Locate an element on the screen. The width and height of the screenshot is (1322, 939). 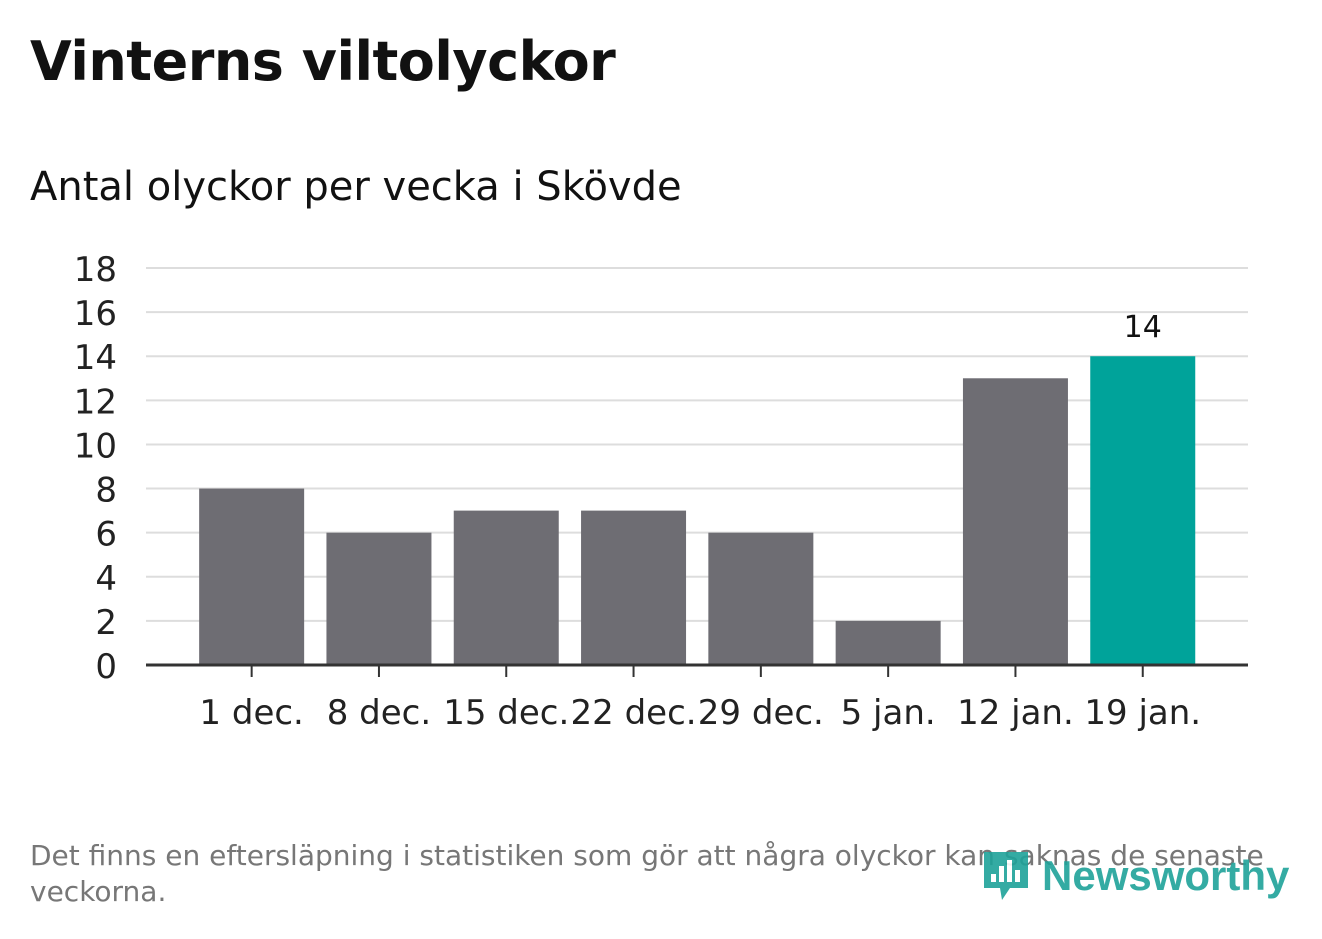
y-tick-label: 2 is located at coordinates (106, 623).